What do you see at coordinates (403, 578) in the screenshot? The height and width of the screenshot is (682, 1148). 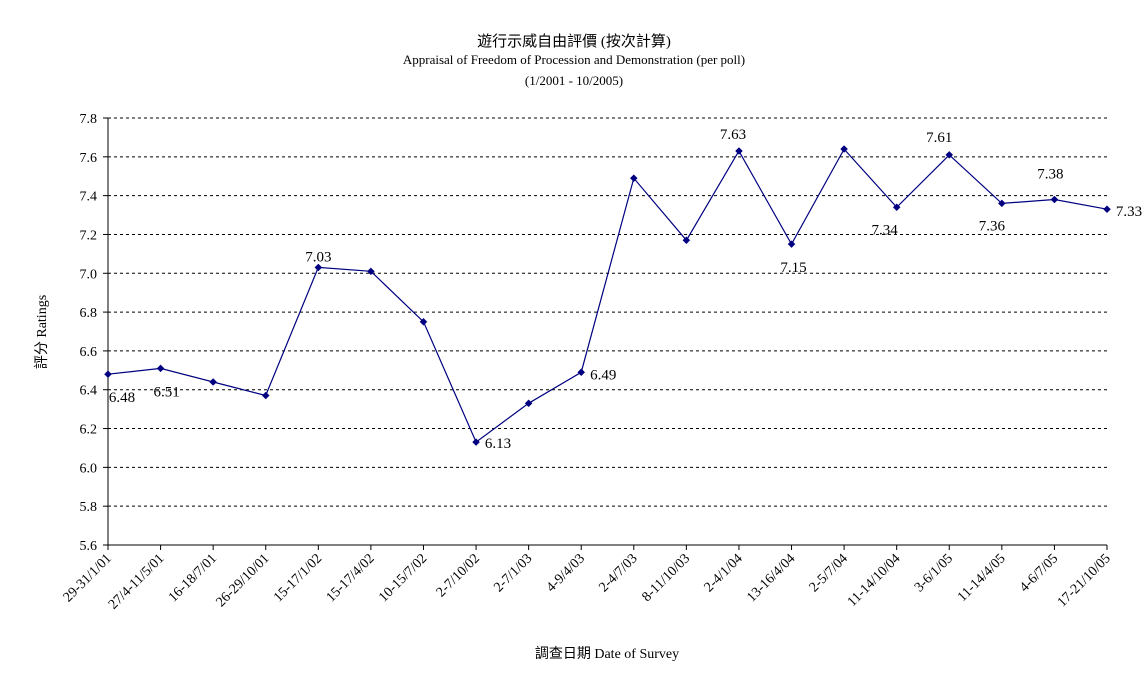 I see `x-tick-label: 10-15/7/02` at bounding box center [403, 578].